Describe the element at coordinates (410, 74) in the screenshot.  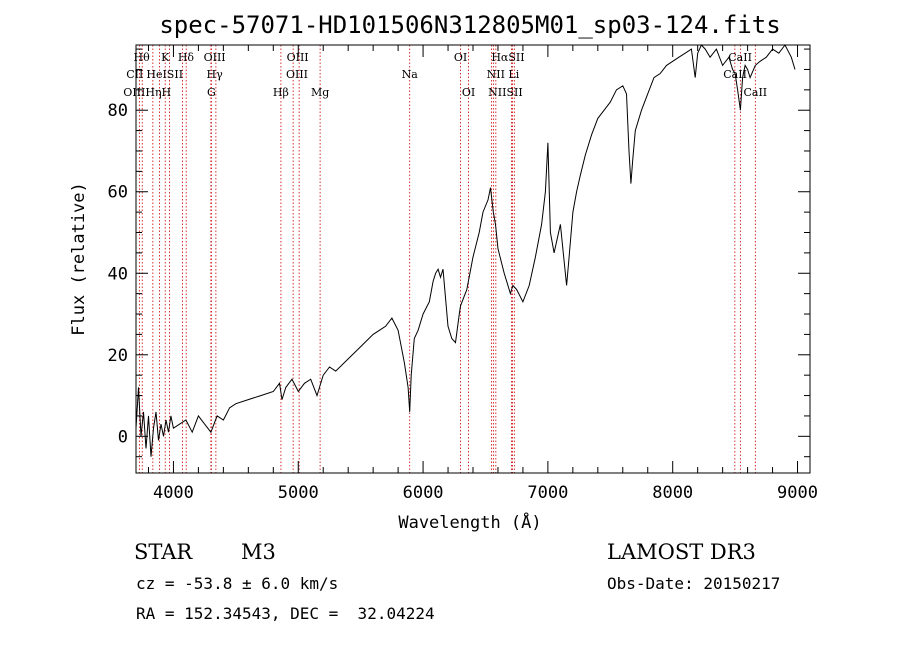
I see `line-label: Na` at that location.